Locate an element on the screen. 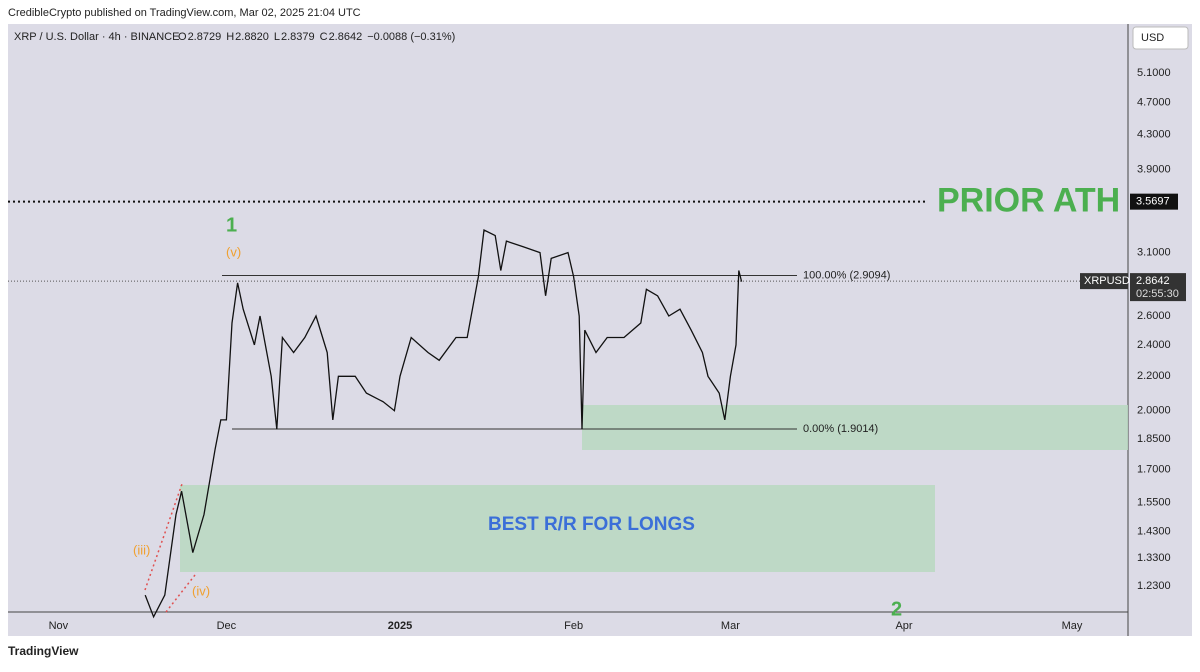 This screenshot has height=672, width=1200. currency: USD is located at coordinates (1152, 38).